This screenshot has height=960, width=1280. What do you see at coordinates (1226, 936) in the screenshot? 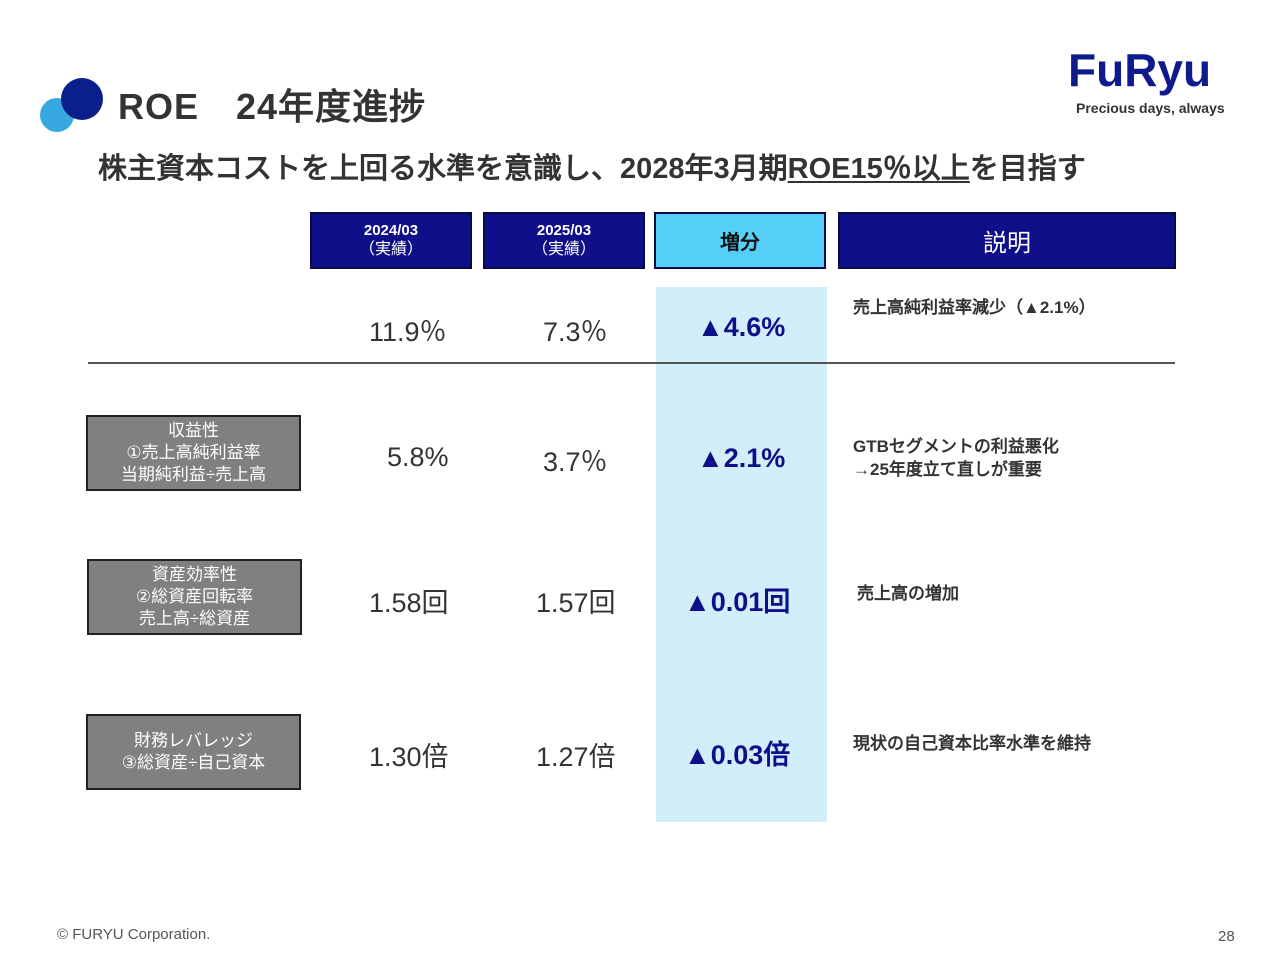
I see `page-number: 28` at bounding box center [1226, 936].